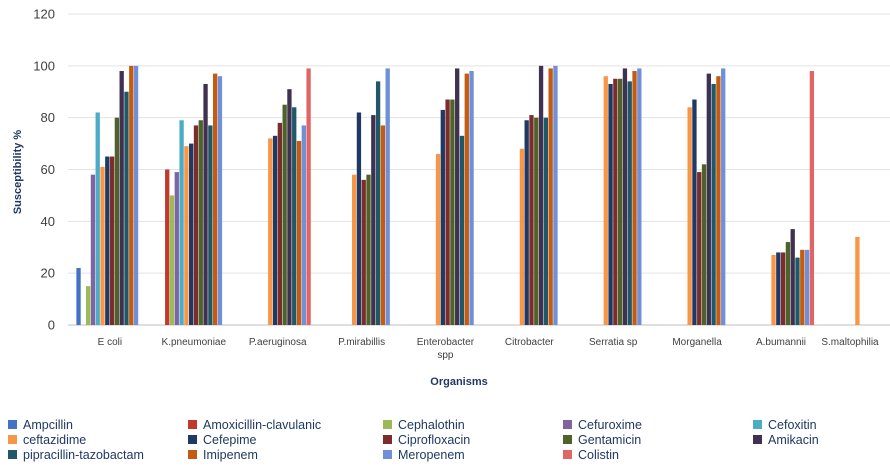 Image resolution: width=890 pixels, height=469 pixels. I want to click on legend-item: ceftazidime, so click(47, 440).